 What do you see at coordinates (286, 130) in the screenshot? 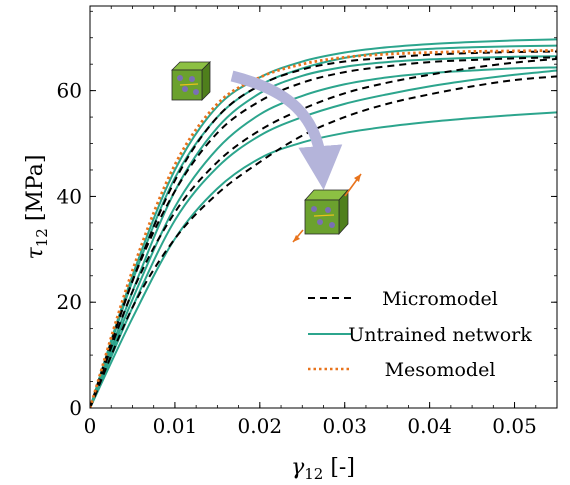
I see `curved-arrow` at bounding box center [286, 130].